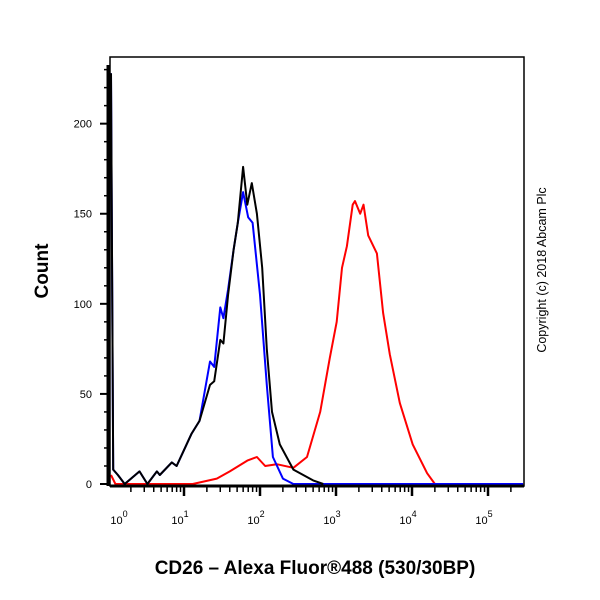  Describe the element at coordinates (83, 305) in the screenshot. I see `y-tick-label: 100` at that location.